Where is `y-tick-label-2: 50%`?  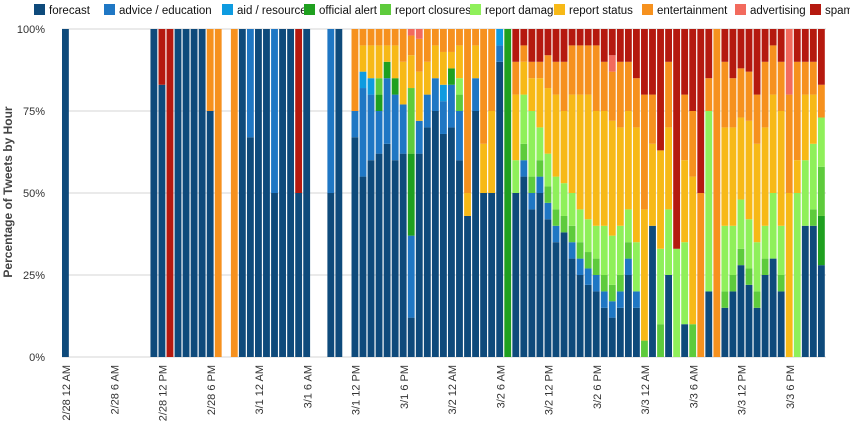 y-tick-label-2: 50% is located at coordinates (34, 194).